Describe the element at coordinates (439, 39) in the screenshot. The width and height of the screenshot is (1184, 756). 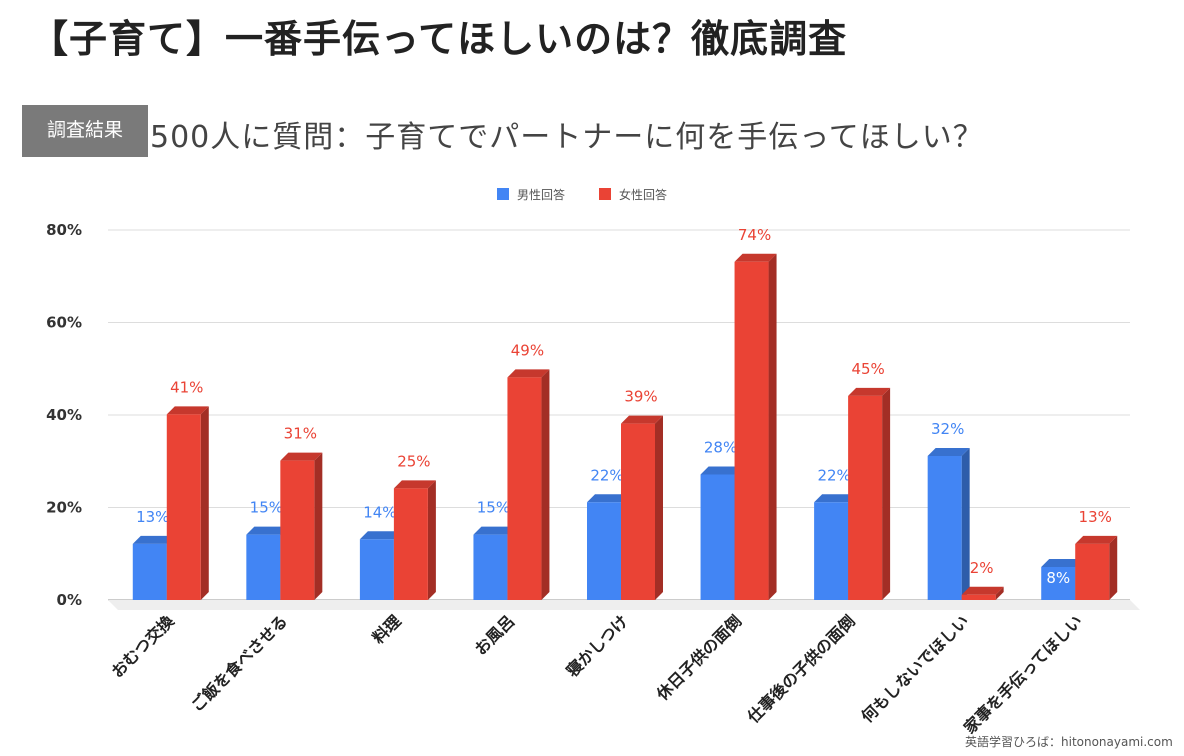
I see `page-title: 【子育て】一番手伝ってほしいのは？徹底調査` at that location.